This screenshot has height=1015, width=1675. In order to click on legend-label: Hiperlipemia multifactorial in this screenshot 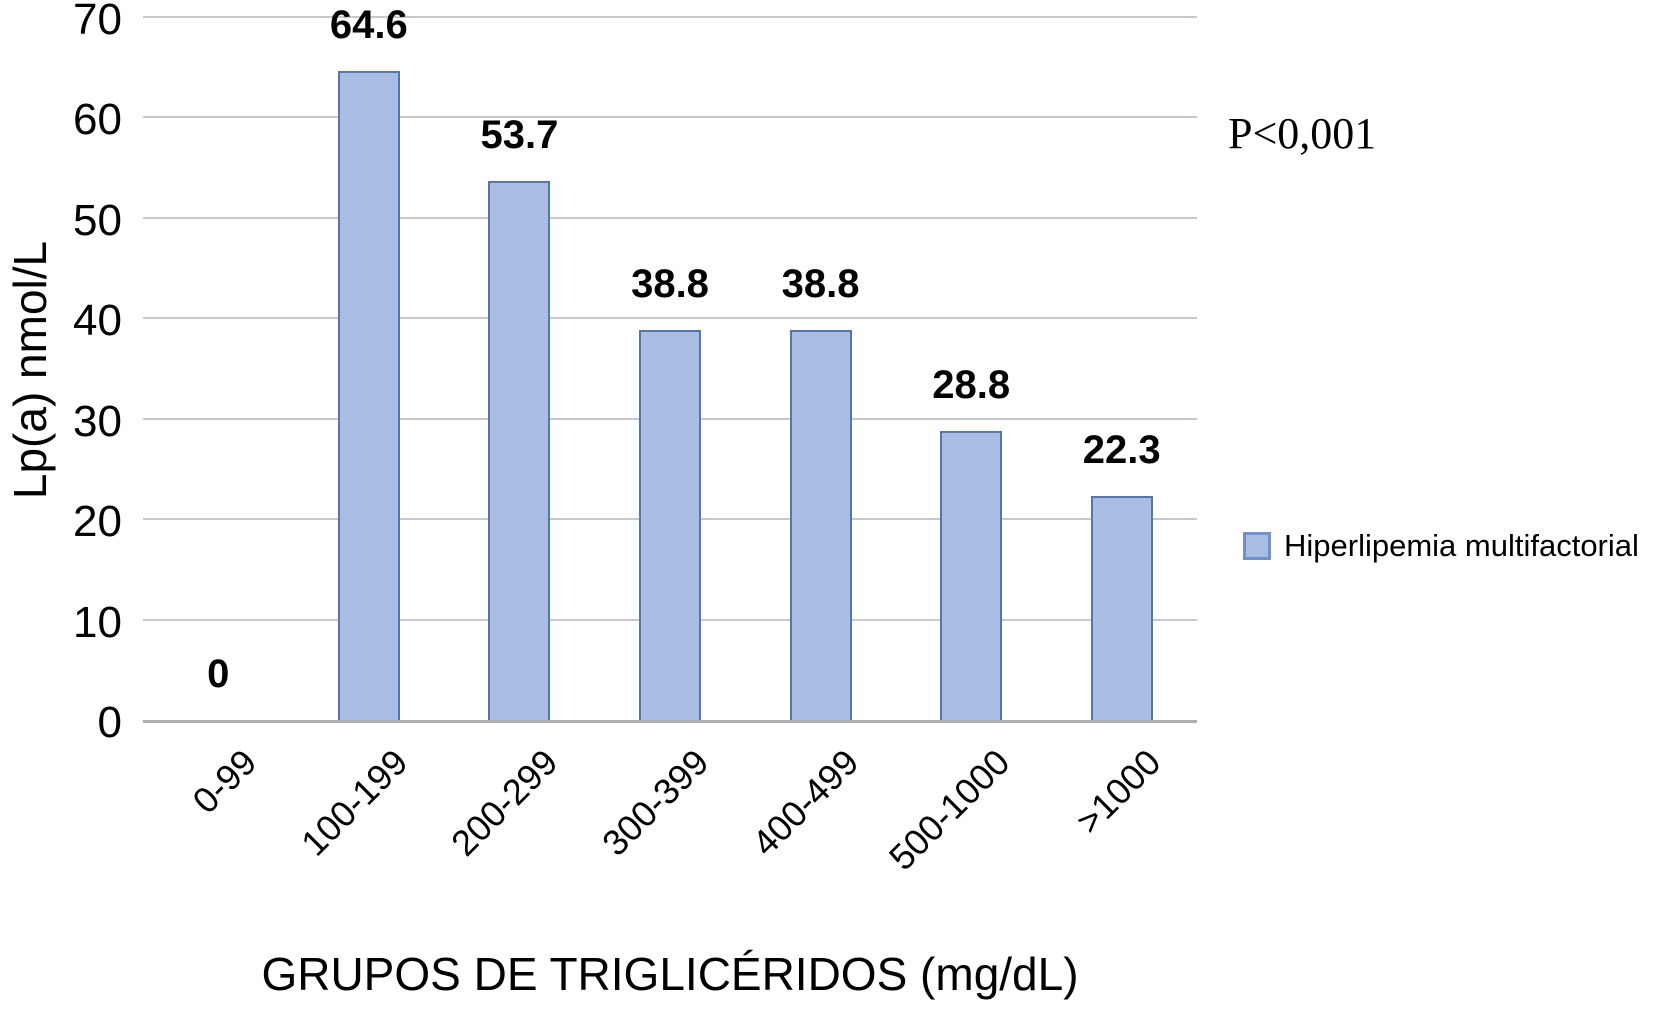, I will do `click(1461, 545)`.